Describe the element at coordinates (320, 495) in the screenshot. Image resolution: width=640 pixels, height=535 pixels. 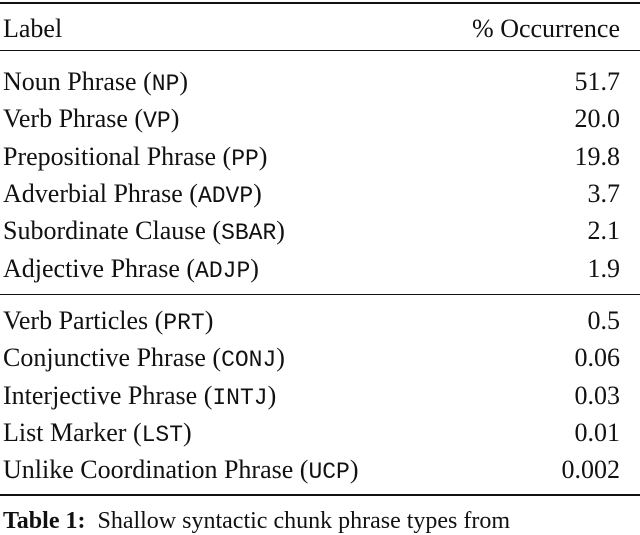
I see `bottom-rule` at that location.